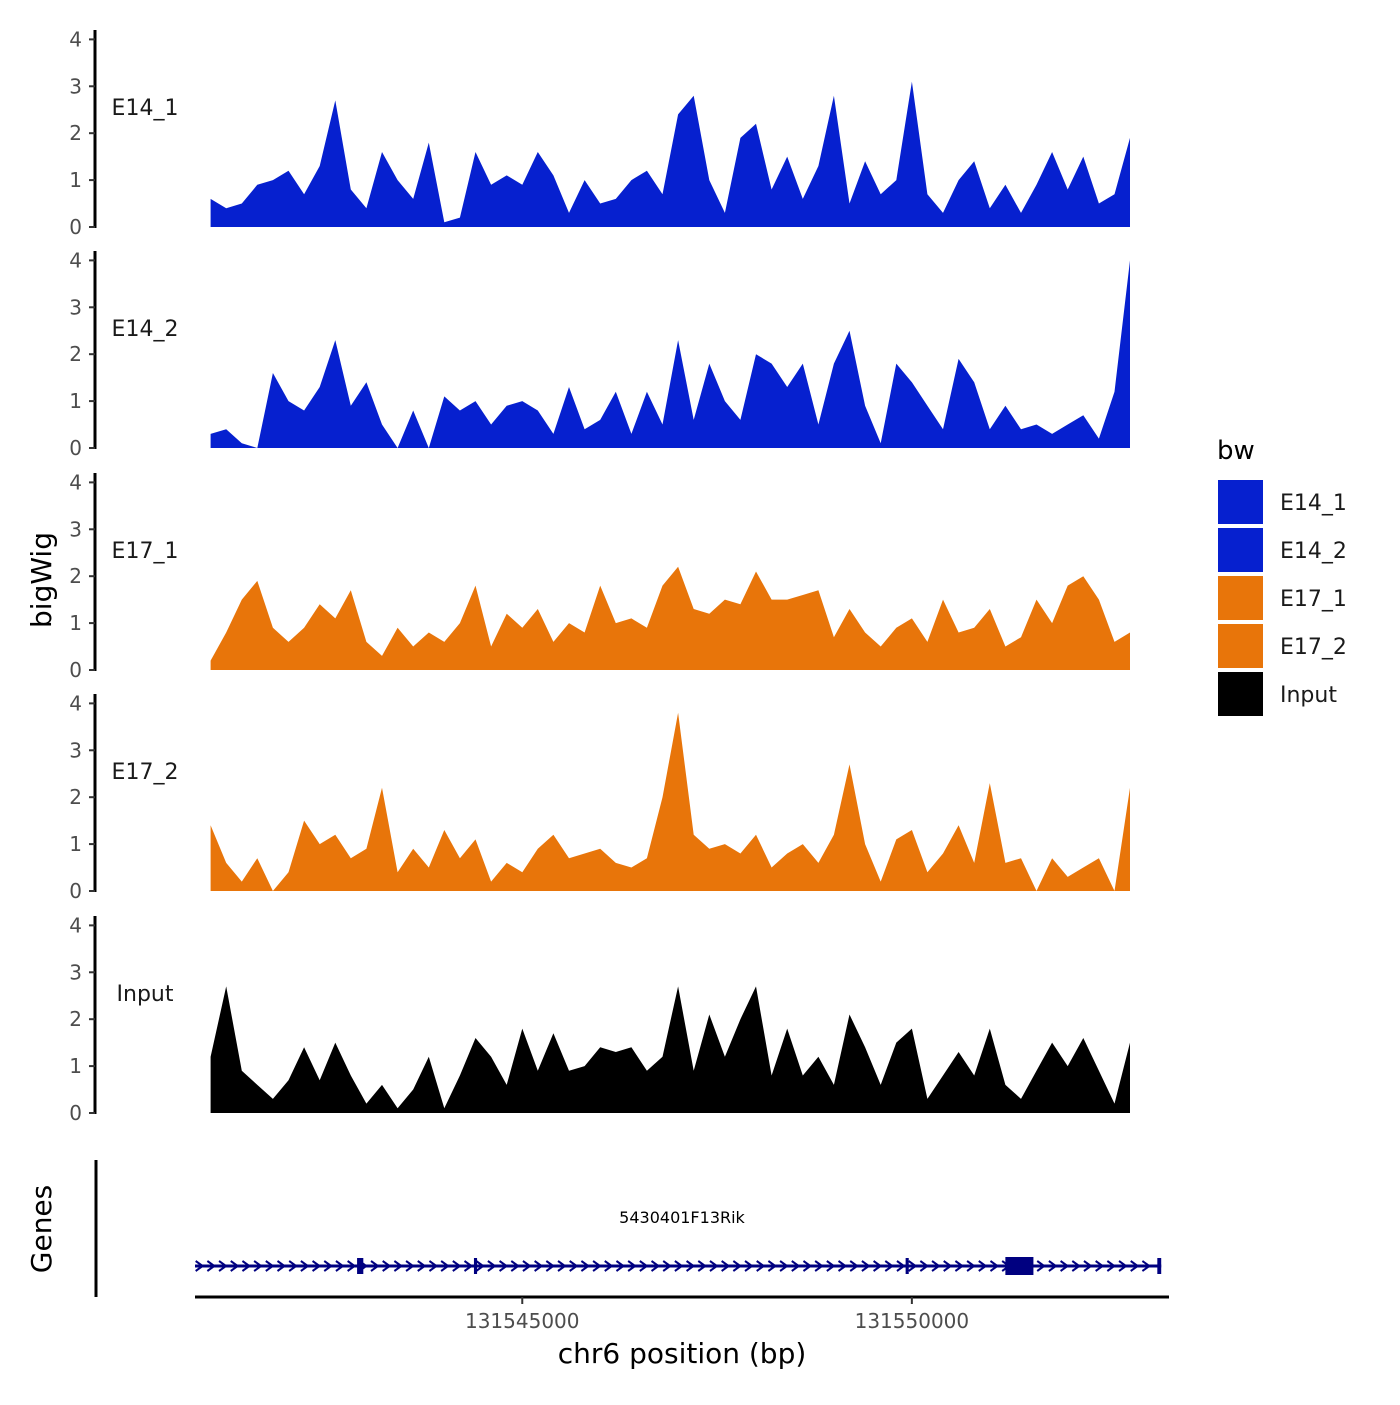 This screenshot has height=1405, width=1400. I want to click on track-label: E17_1, so click(145, 551).